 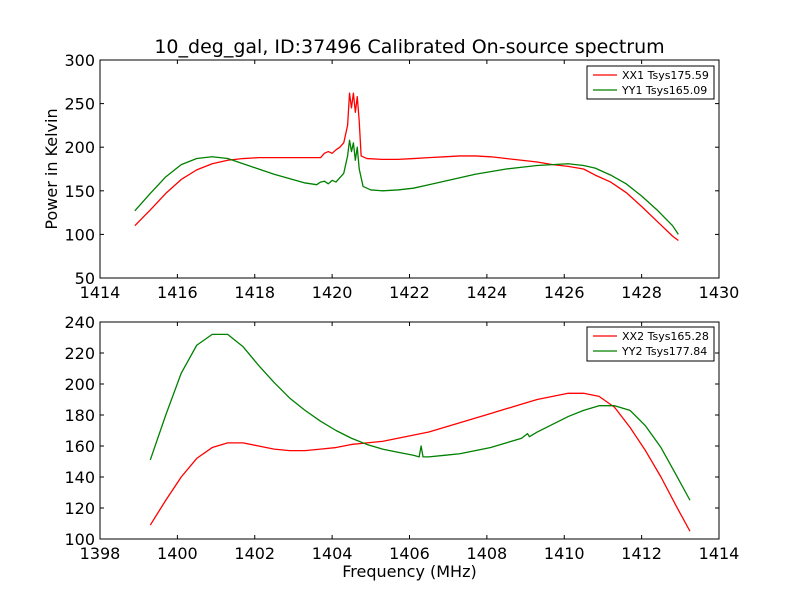 I want to click on y-axis-label: Power in Kelvin, so click(x=51, y=168).